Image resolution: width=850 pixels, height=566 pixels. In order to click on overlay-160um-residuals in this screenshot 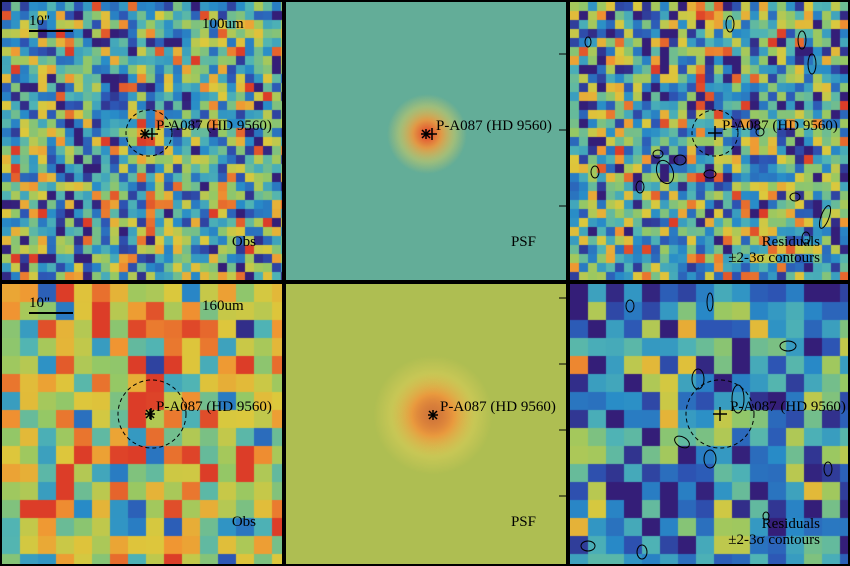, I will do `click(706, 426)`.